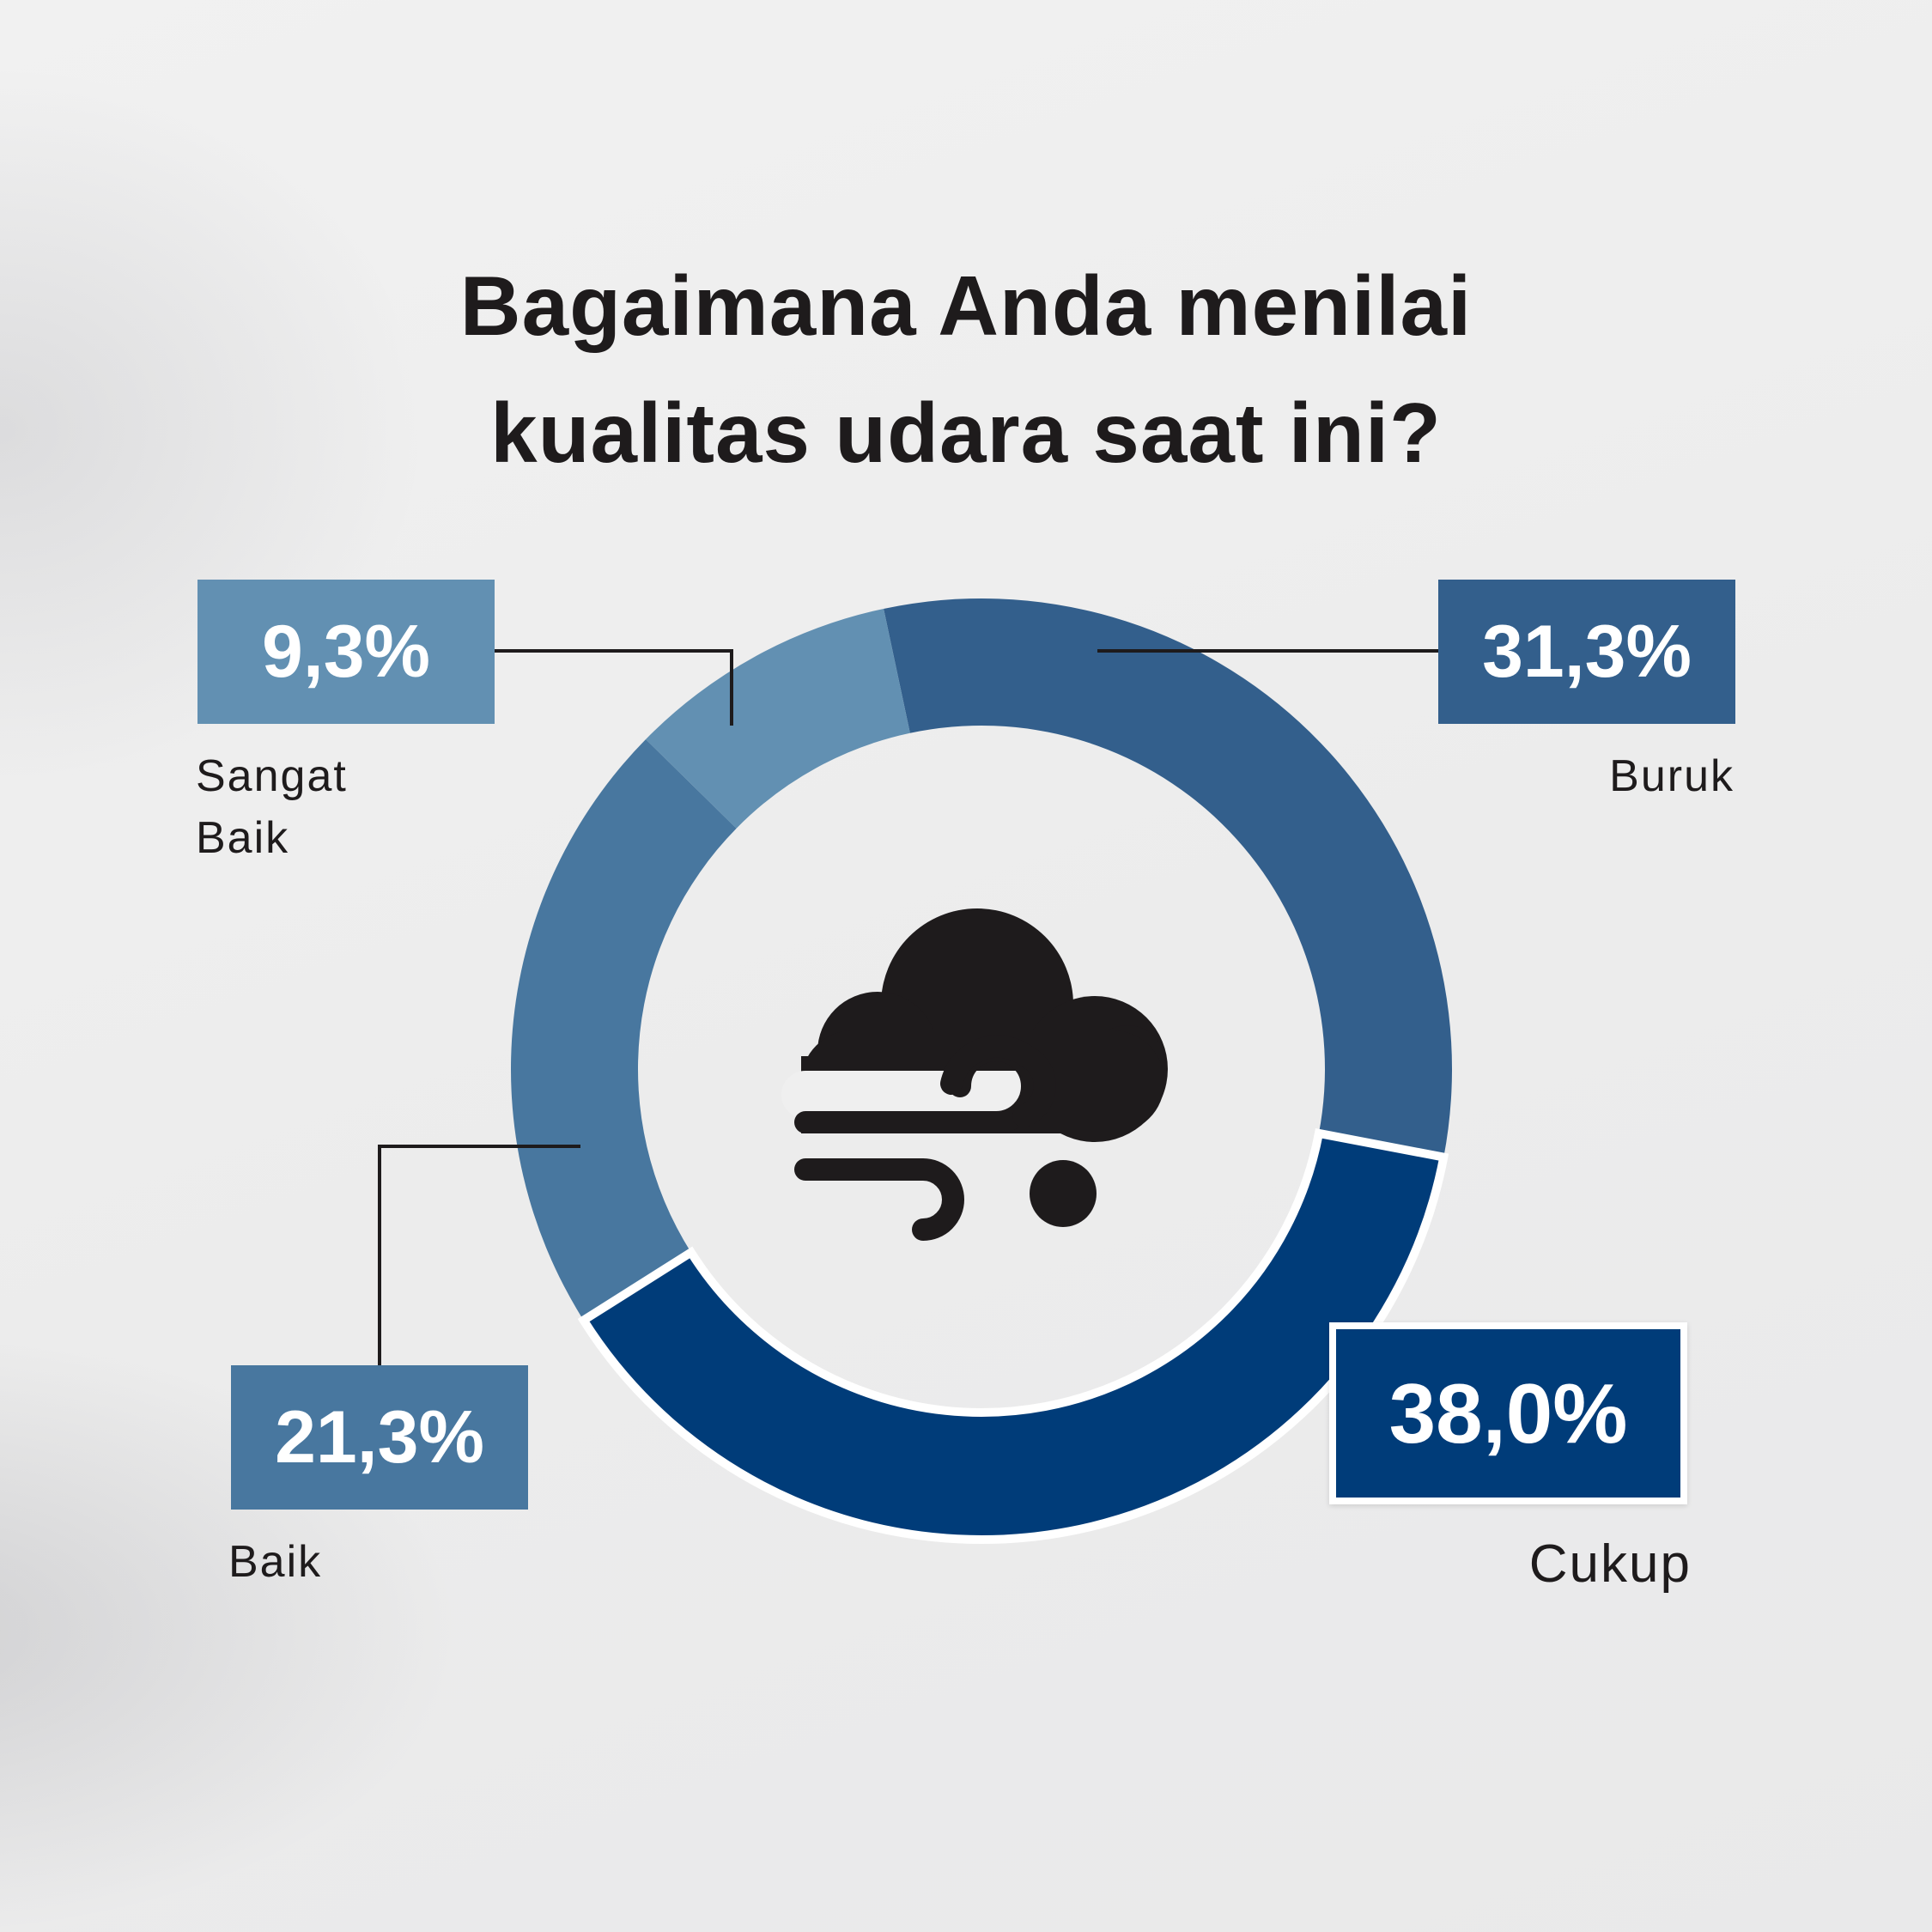 The image size is (1932, 1932). I want to click on value-box-sangat-baik: 9,3%, so click(346, 652).